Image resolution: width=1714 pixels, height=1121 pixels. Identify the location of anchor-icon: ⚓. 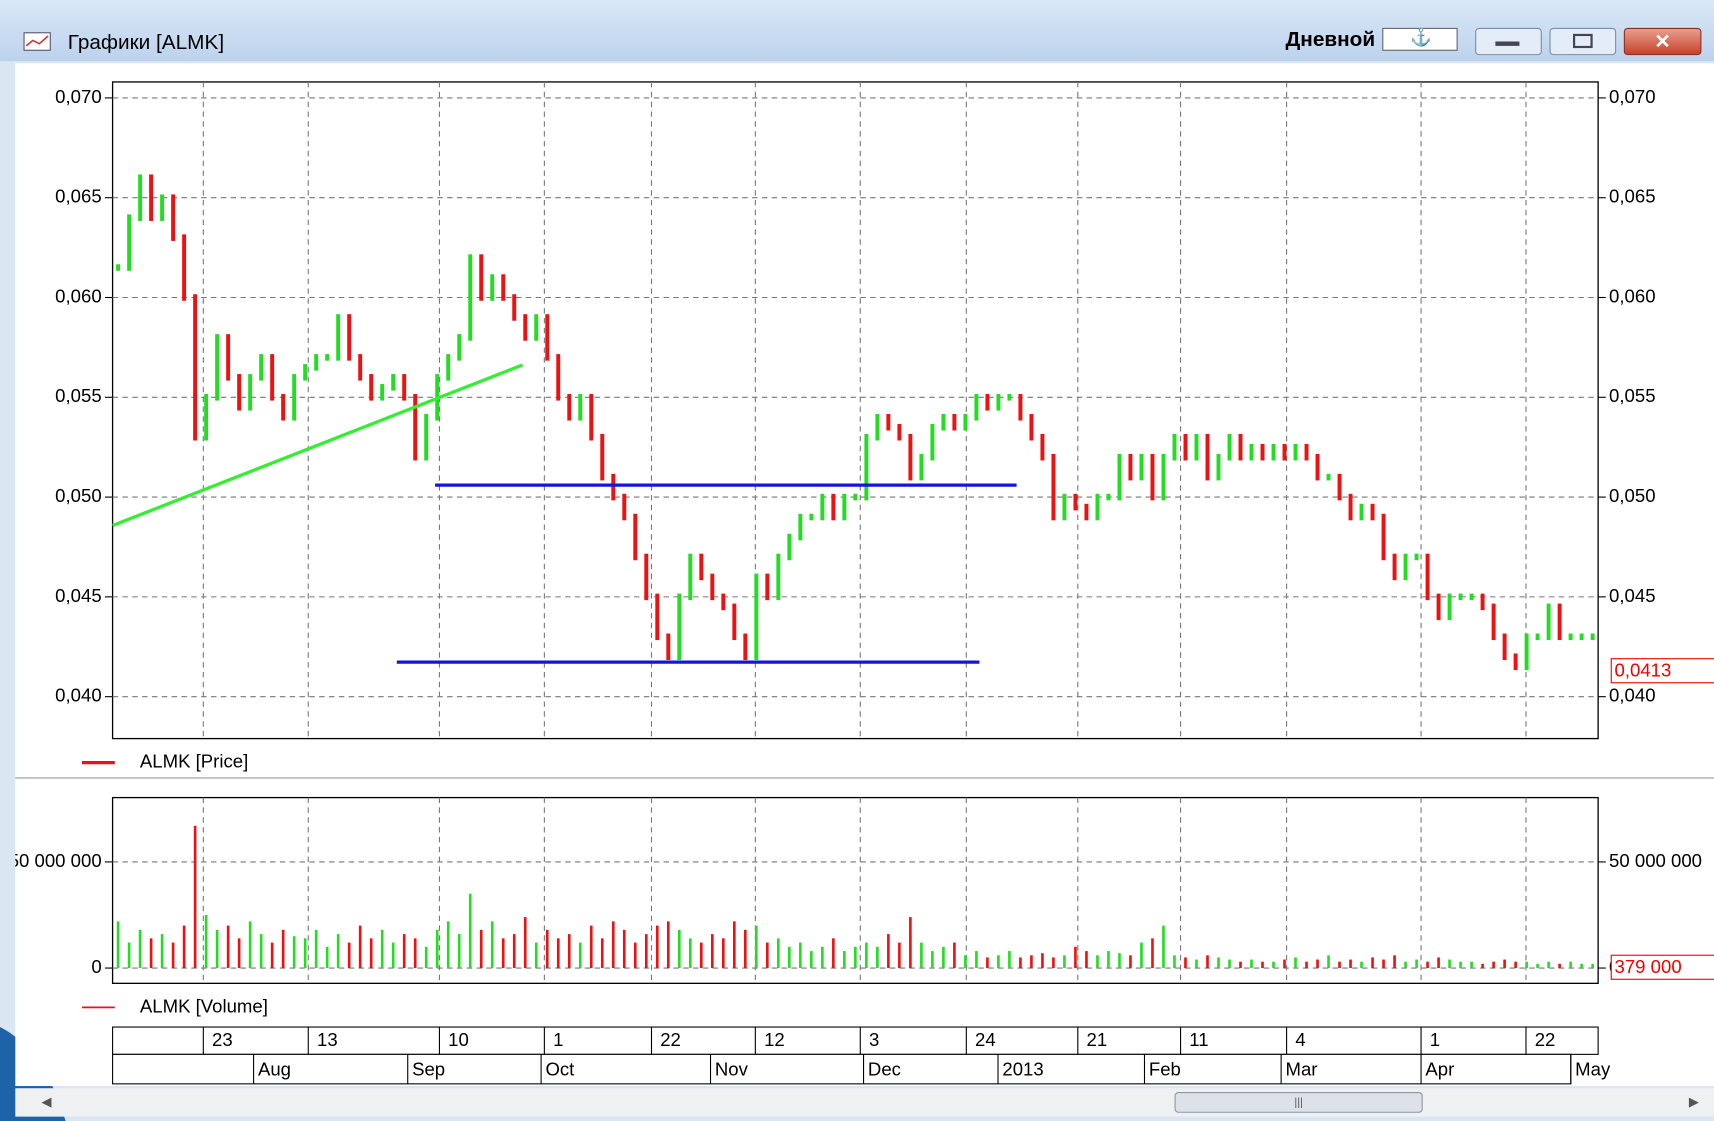
(1421, 37).